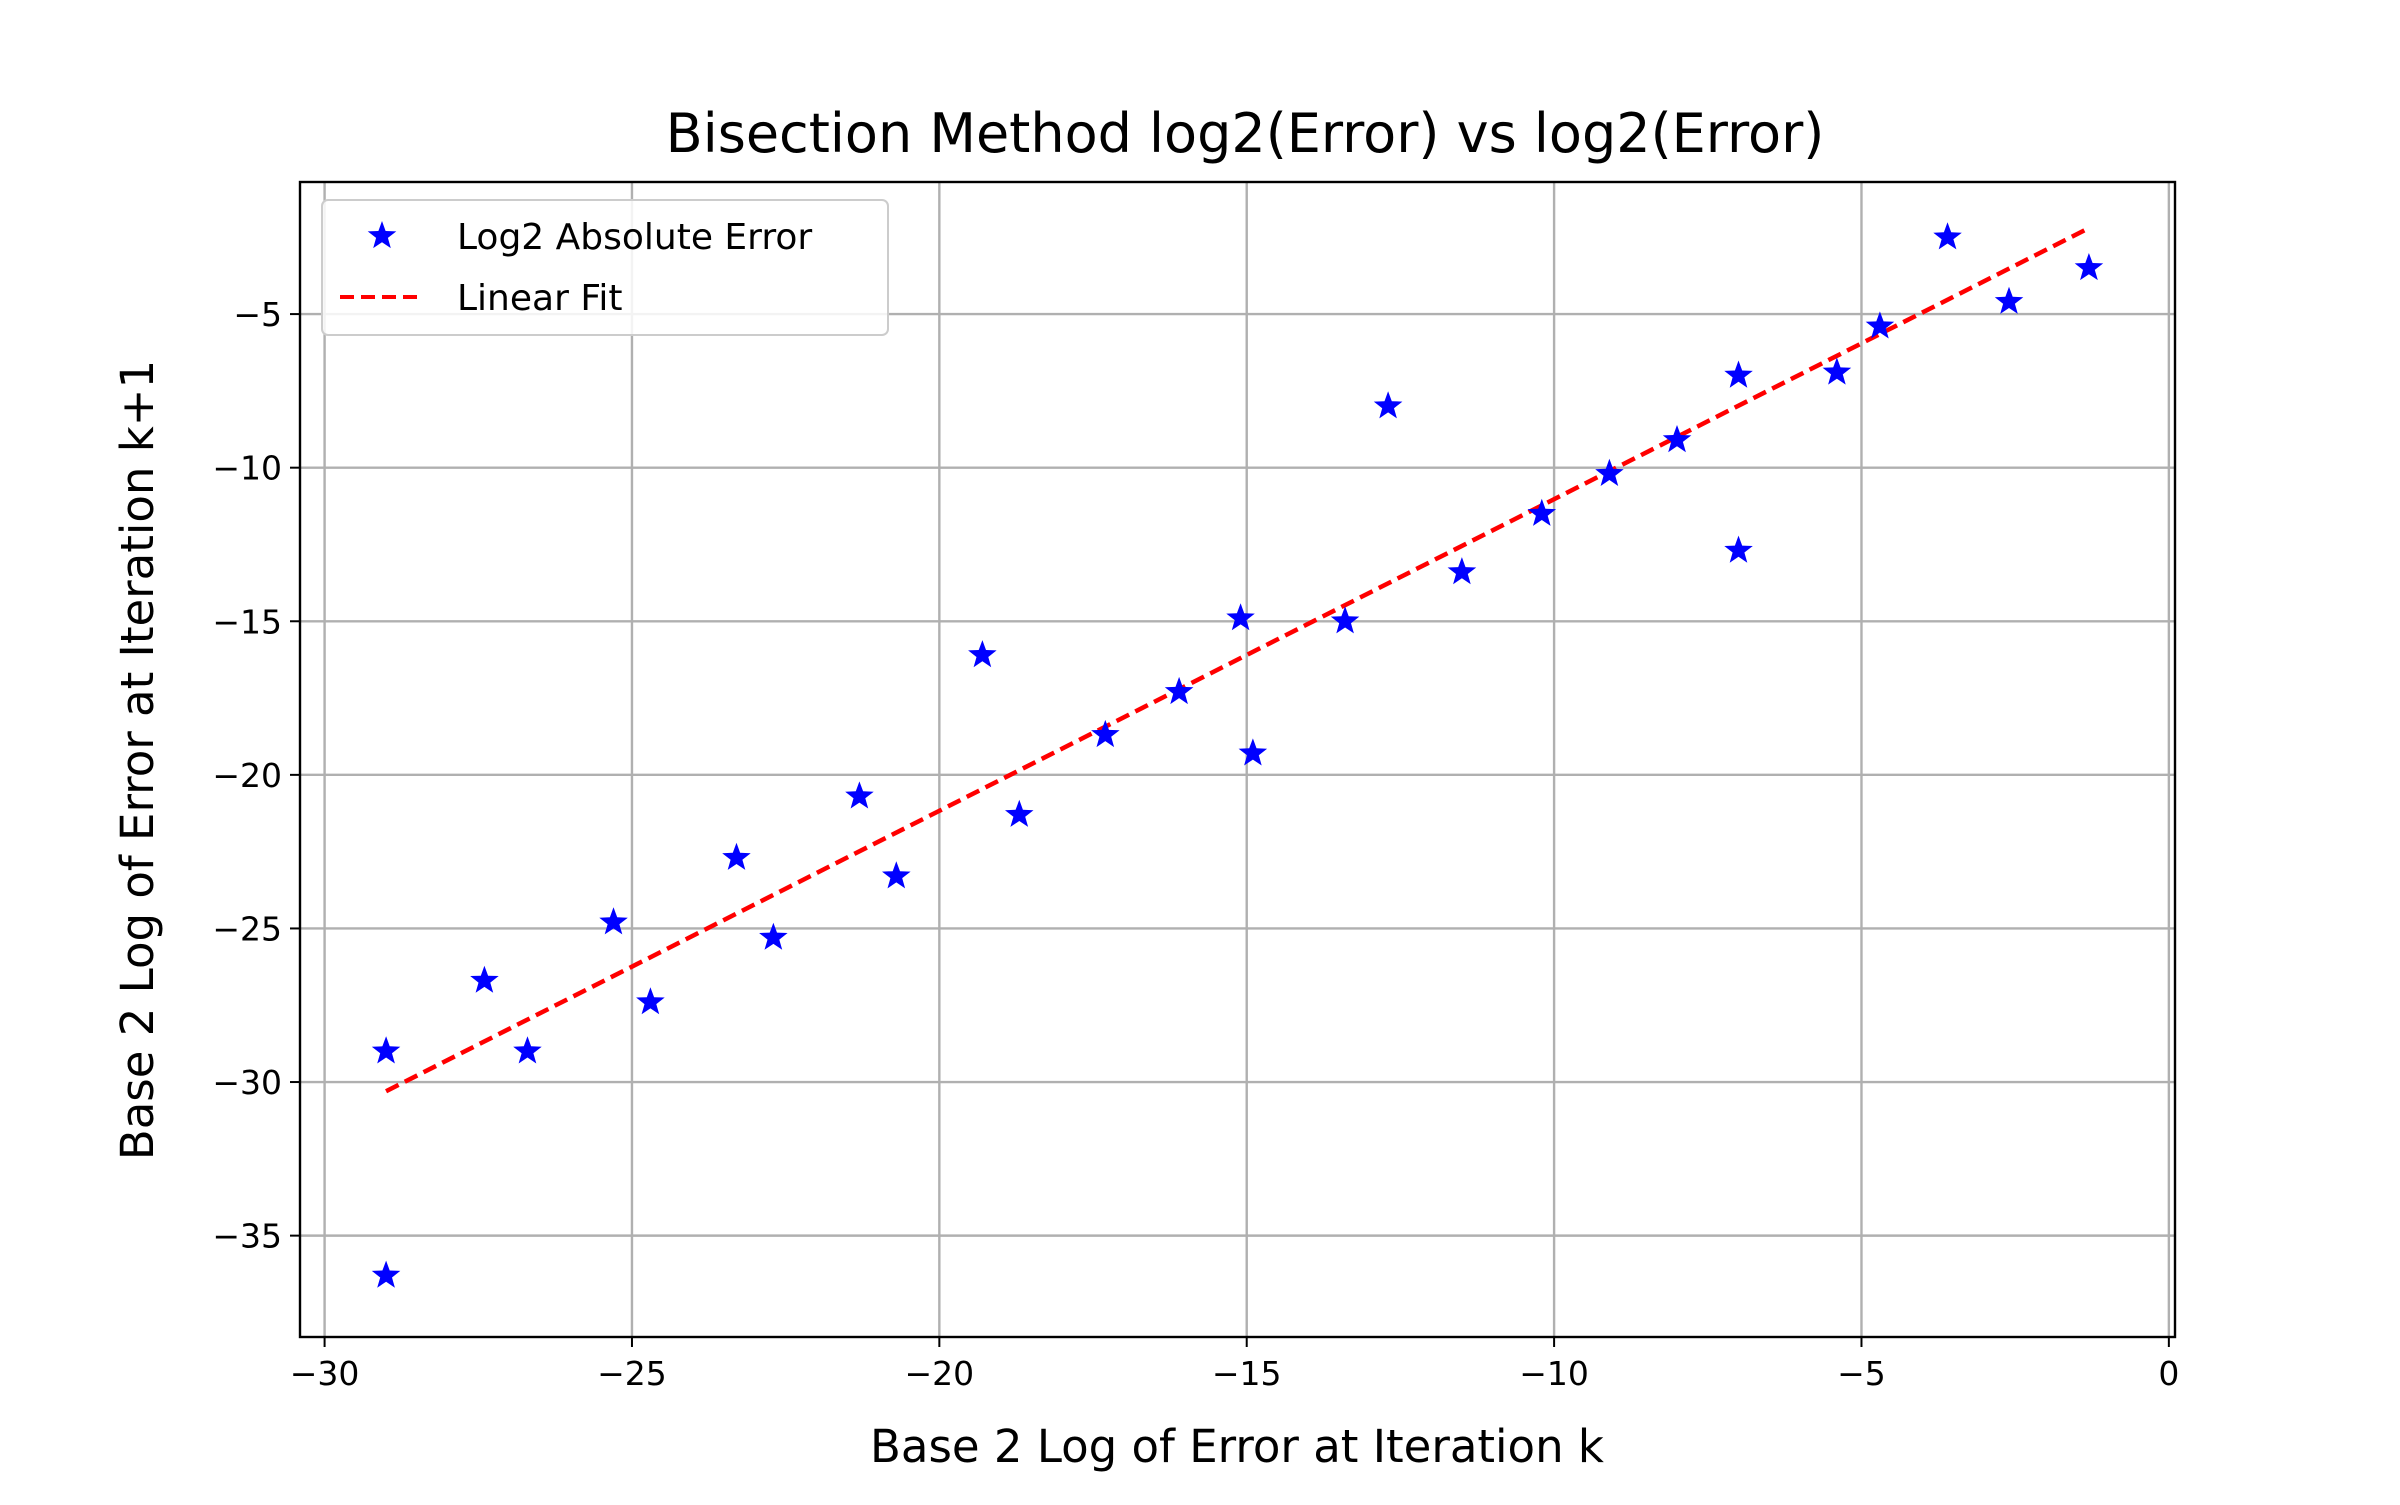 The width and height of the screenshot is (2400, 1505). Describe the element at coordinates (940, 1373) in the screenshot. I see `x-tick-label: −20` at that location.